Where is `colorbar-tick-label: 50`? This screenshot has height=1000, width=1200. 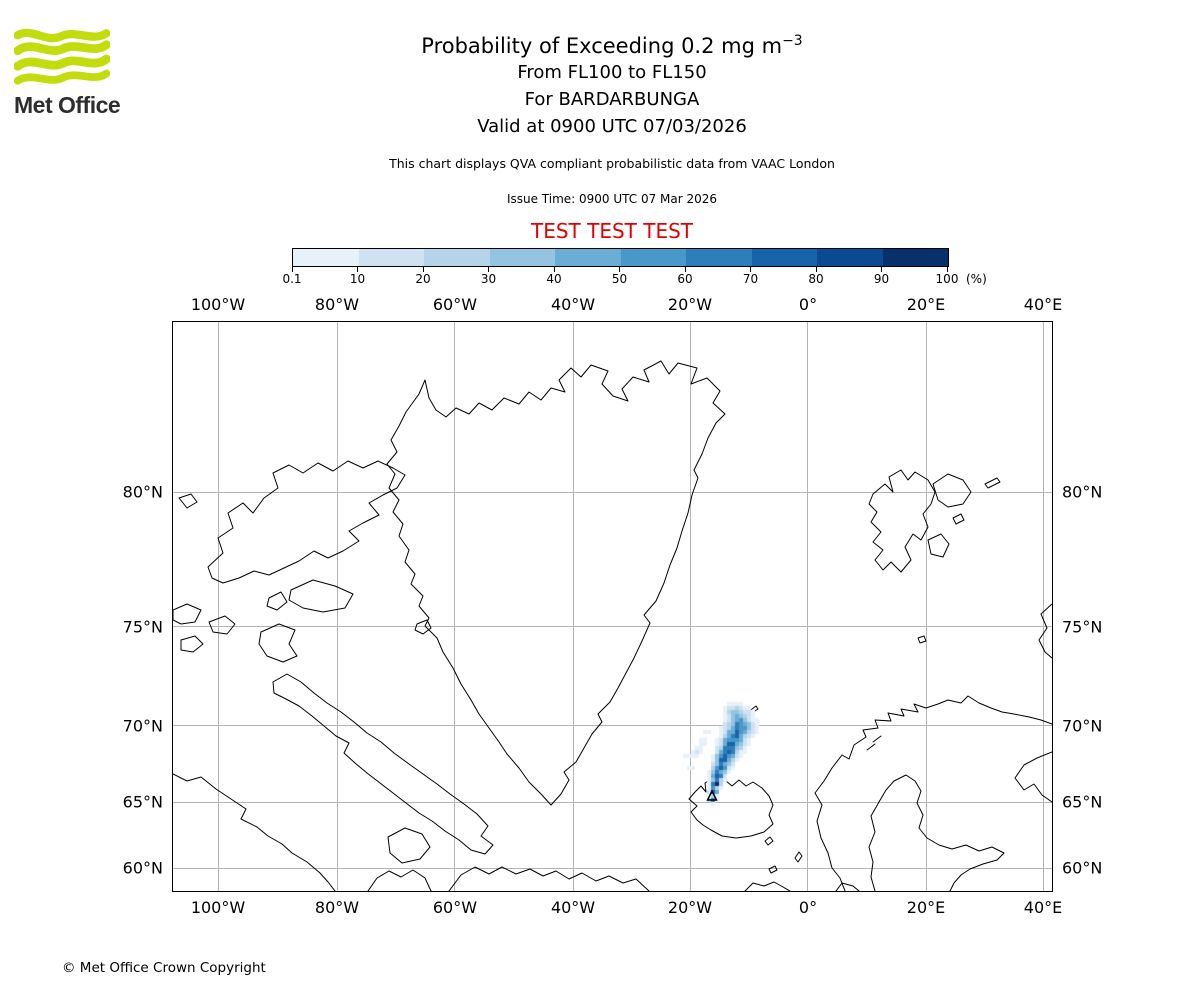 colorbar-tick-label: 50 is located at coordinates (619, 279).